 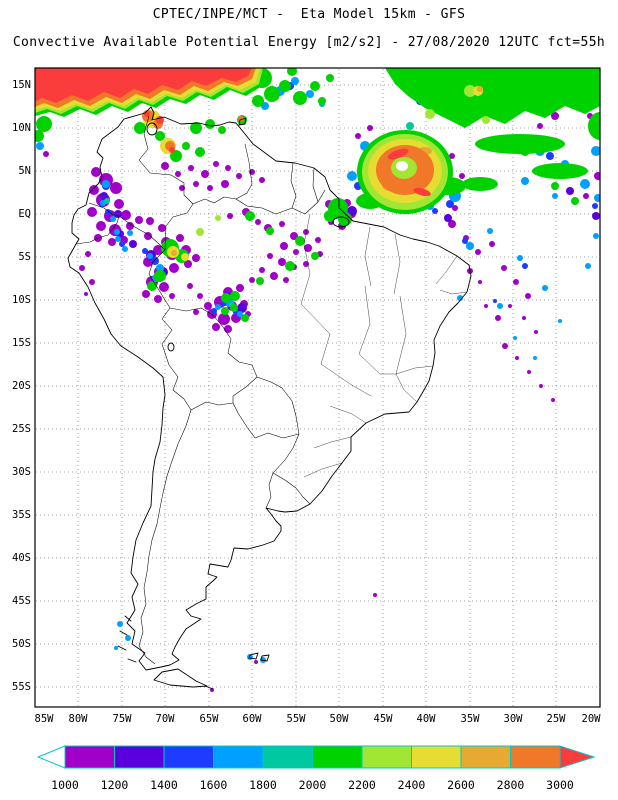 What do you see at coordinates (514, 719) in the screenshot?
I see `lon-label: 30W` at bounding box center [514, 719].